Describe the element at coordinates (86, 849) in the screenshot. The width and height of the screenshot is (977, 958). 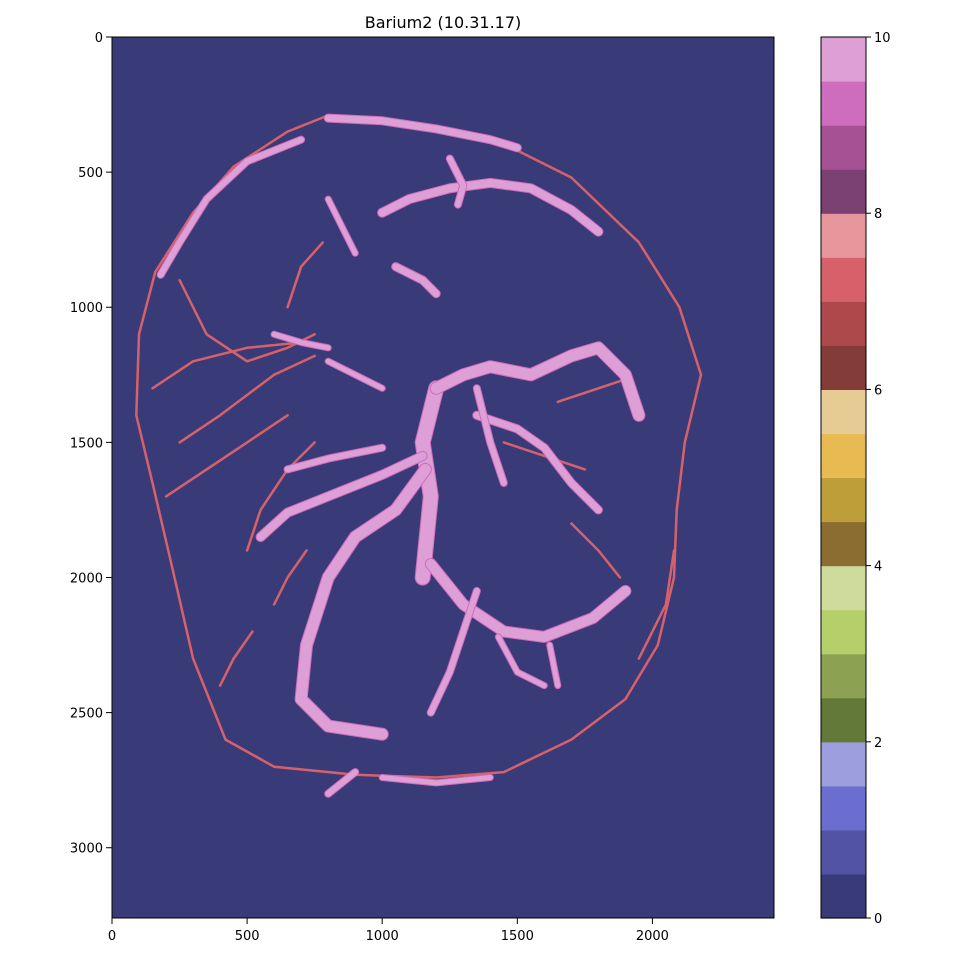
I see `y-tick-label: 3000` at that location.